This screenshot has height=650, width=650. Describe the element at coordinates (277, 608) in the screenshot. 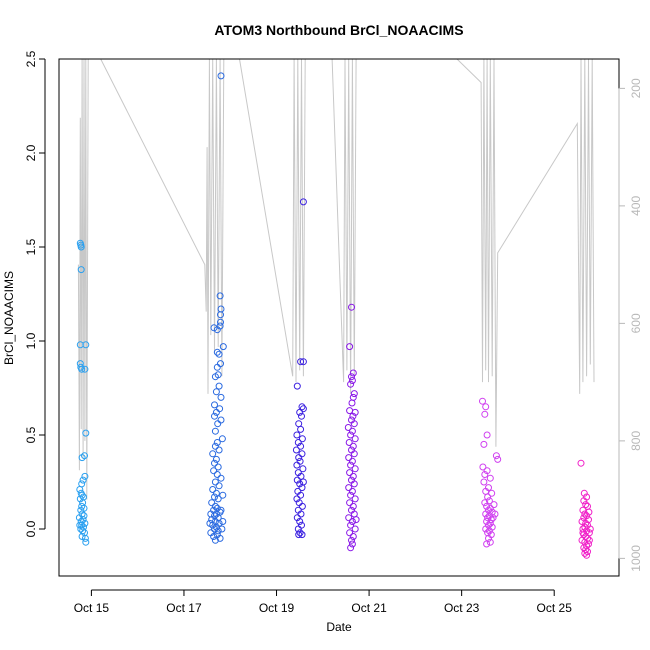

I see `x-tick-label: Oct 19` at that location.